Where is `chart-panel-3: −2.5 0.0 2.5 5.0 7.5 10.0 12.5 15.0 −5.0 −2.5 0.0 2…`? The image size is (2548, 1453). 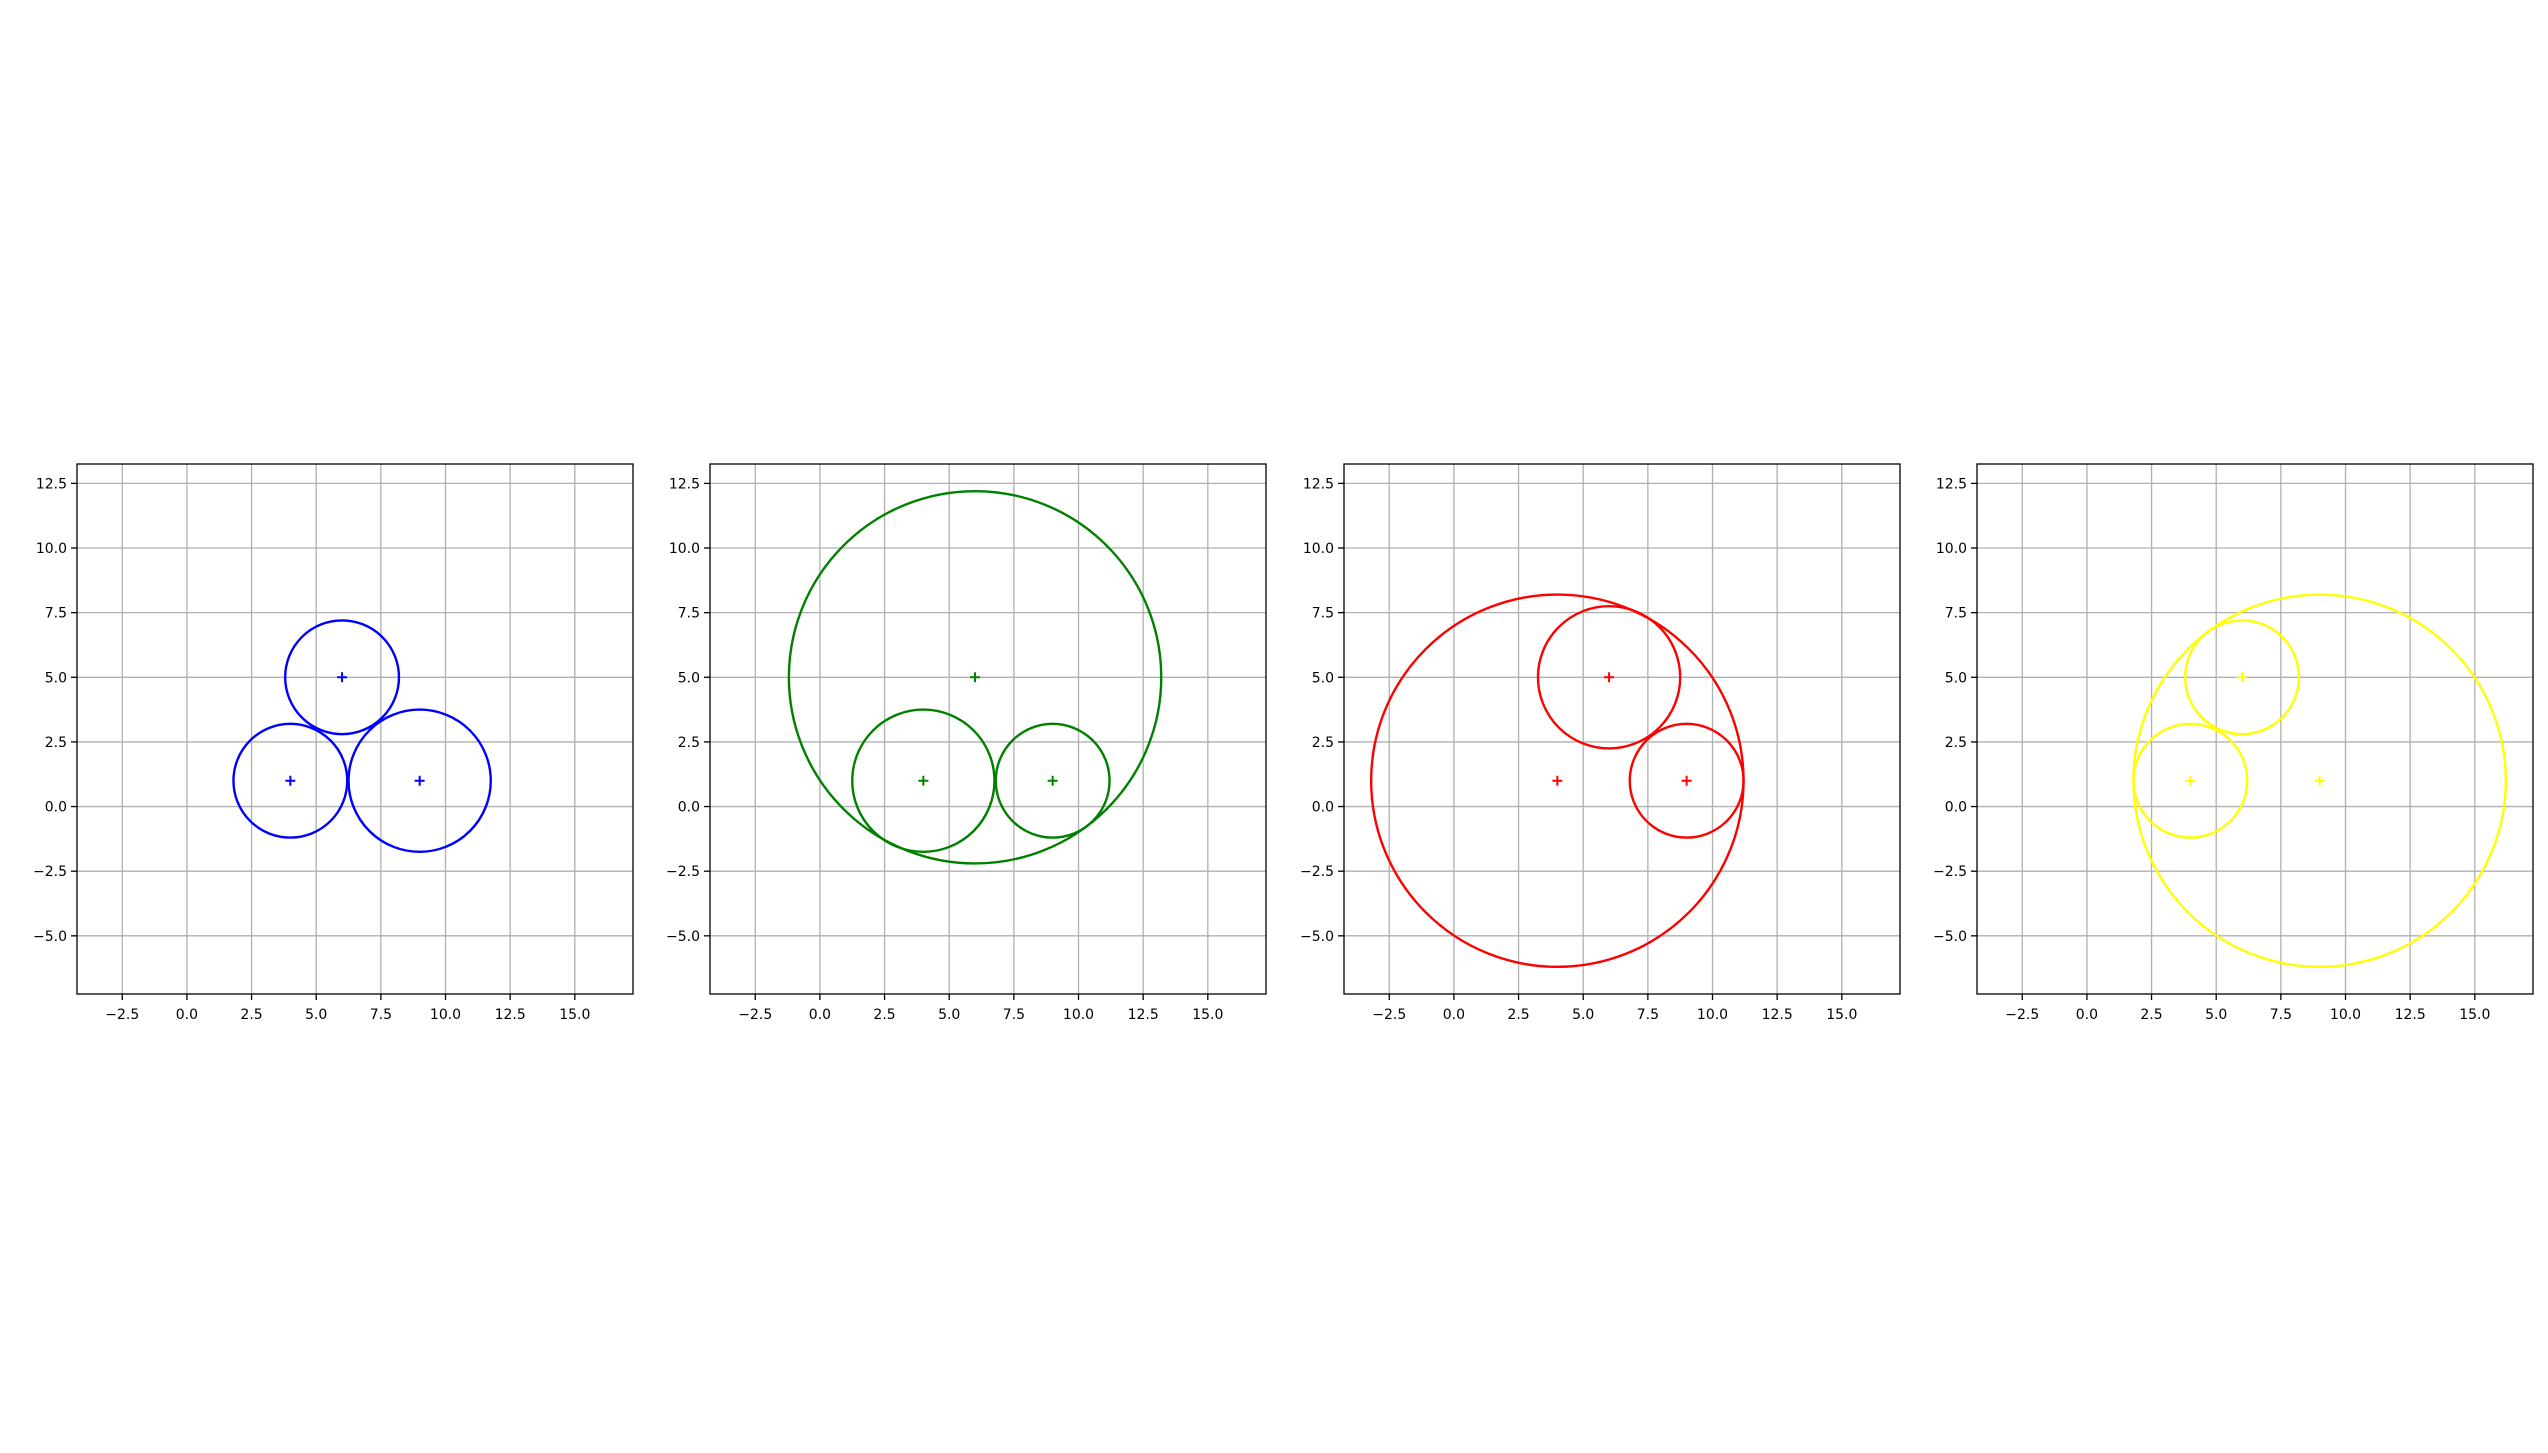 chart-panel-3: −2.5 0.0 2.5 5.0 7.5 10.0 12.5 15.0 −5.0 −2.5 0.0 2… is located at coordinates (1600, 743).